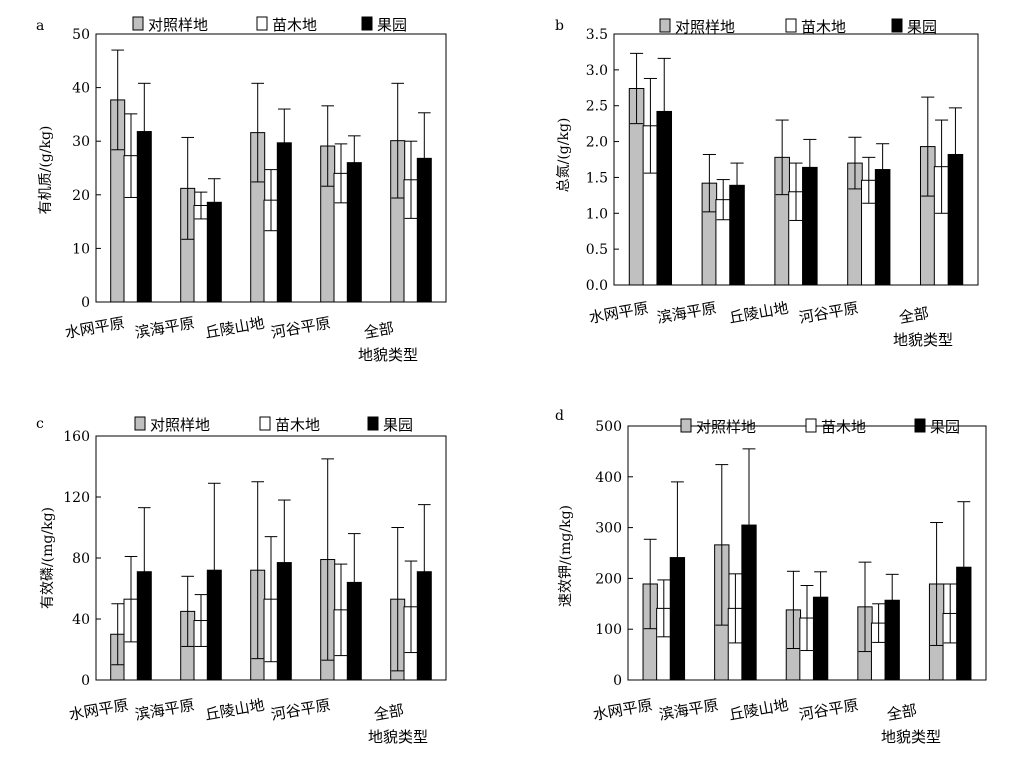  Describe the element at coordinates (564, 155) in the screenshot. I see `y-axis-label: 总氮/(g/kg)` at that location.